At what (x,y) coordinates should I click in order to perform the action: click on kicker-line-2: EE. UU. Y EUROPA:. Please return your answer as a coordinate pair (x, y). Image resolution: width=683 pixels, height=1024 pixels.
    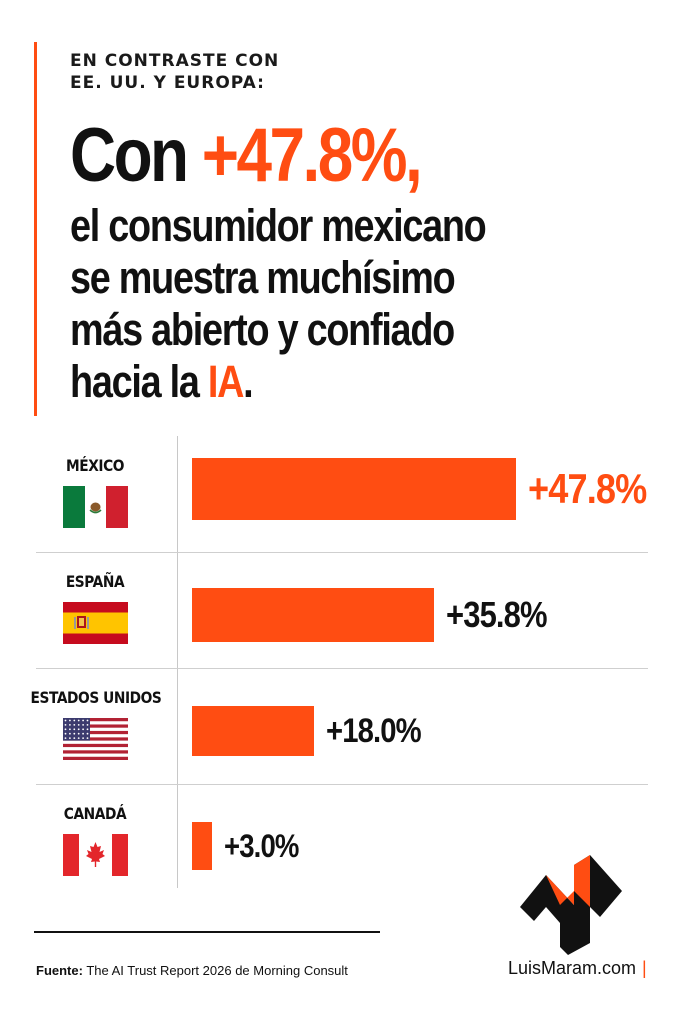
    Looking at the image, I should click on (167, 83).